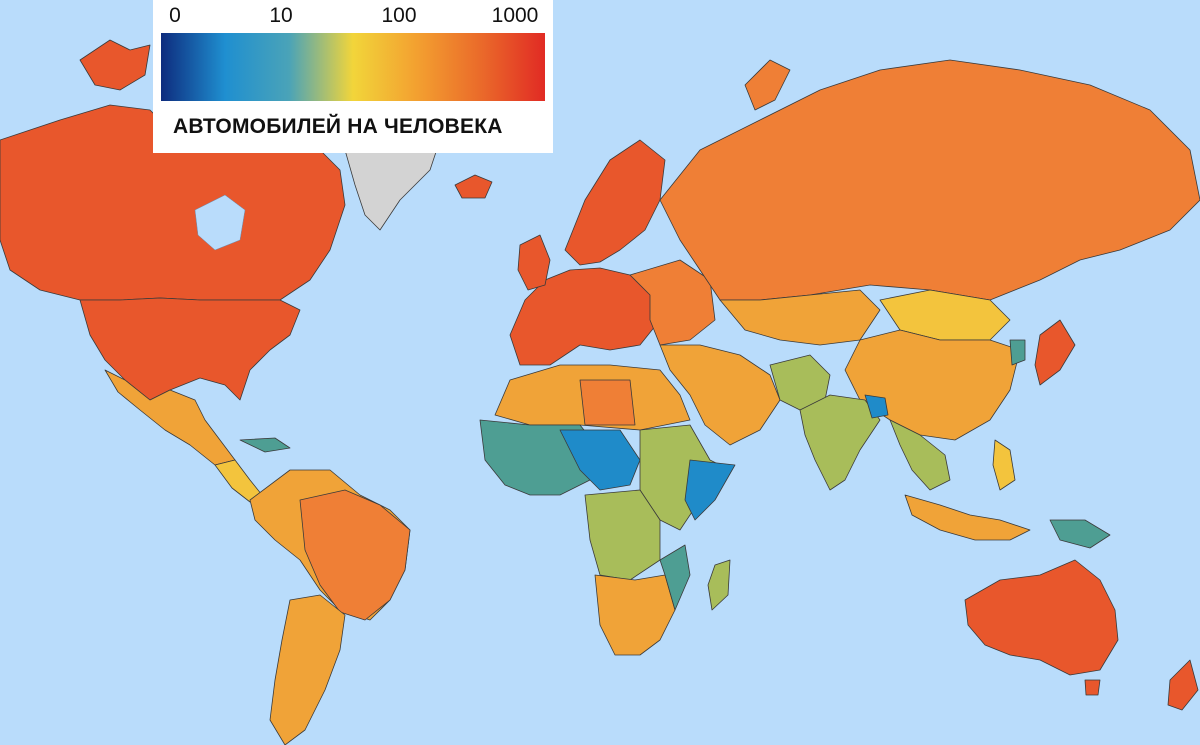 This screenshot has width=1200, height=745. What do you see at coordinates (622, 535) in the screenshot?
I see `region-central-africa` at bounding box center [622, 535].